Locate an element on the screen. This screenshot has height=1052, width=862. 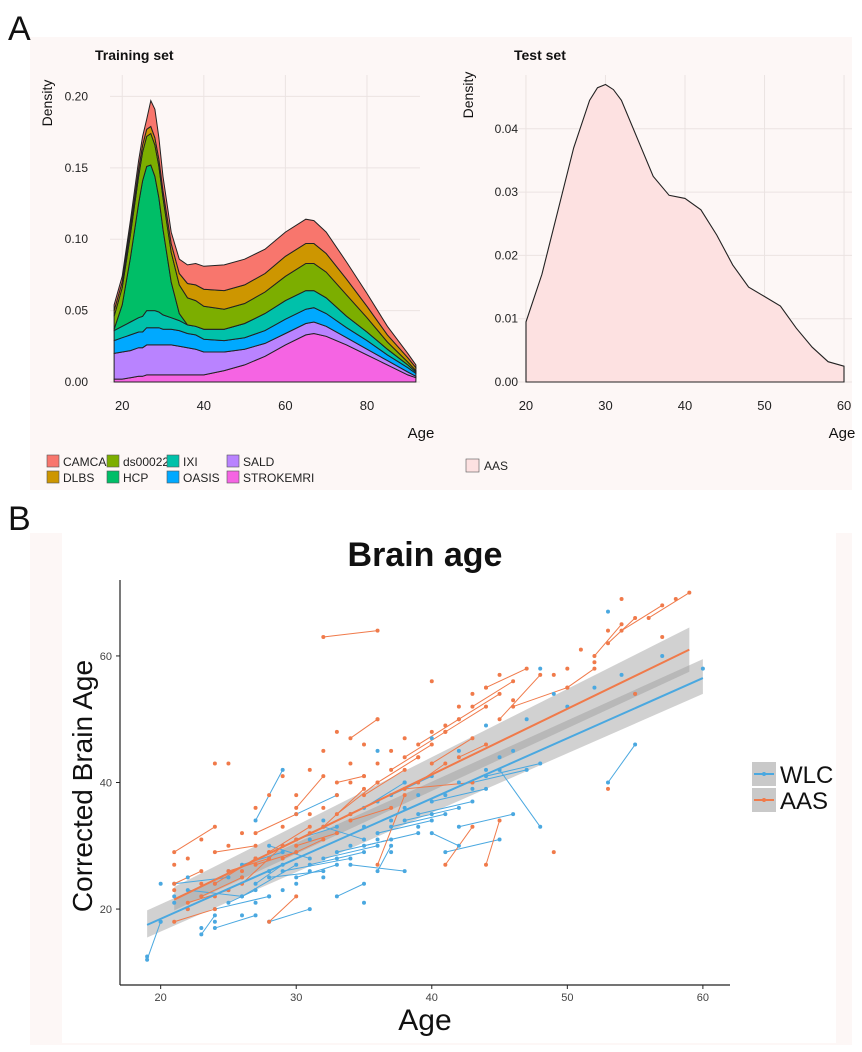
legend-key-dlbs is located at coordinates (53, 477).